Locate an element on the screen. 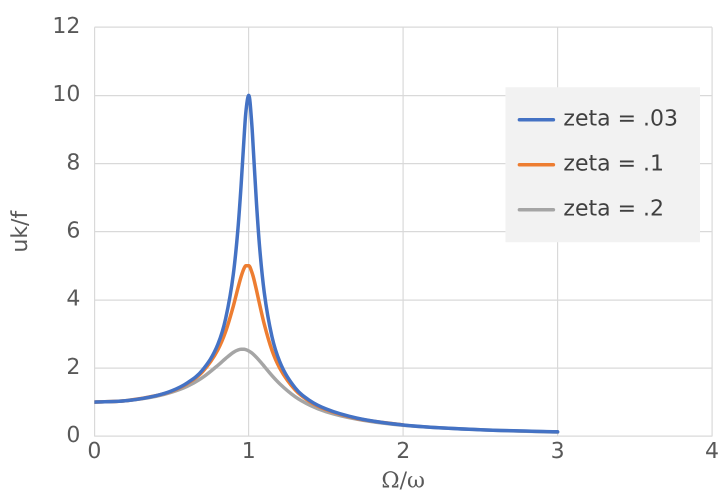 This screenshot has height=499, width=724. legend-label: zeta = .03 is located at coordinates (620, 119).